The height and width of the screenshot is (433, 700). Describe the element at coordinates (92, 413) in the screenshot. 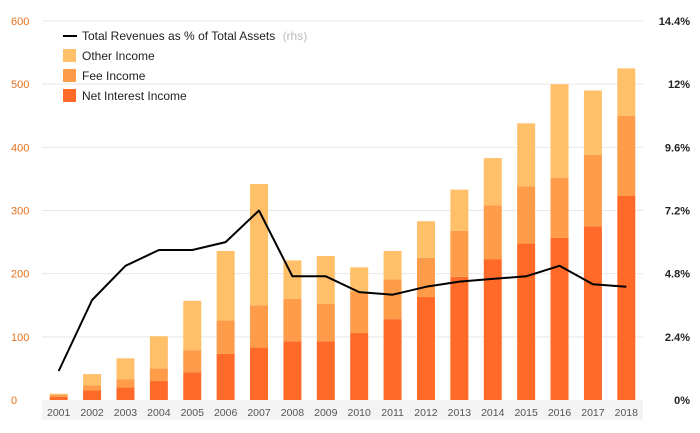

I see `x-tick-label: 2002` at that location.